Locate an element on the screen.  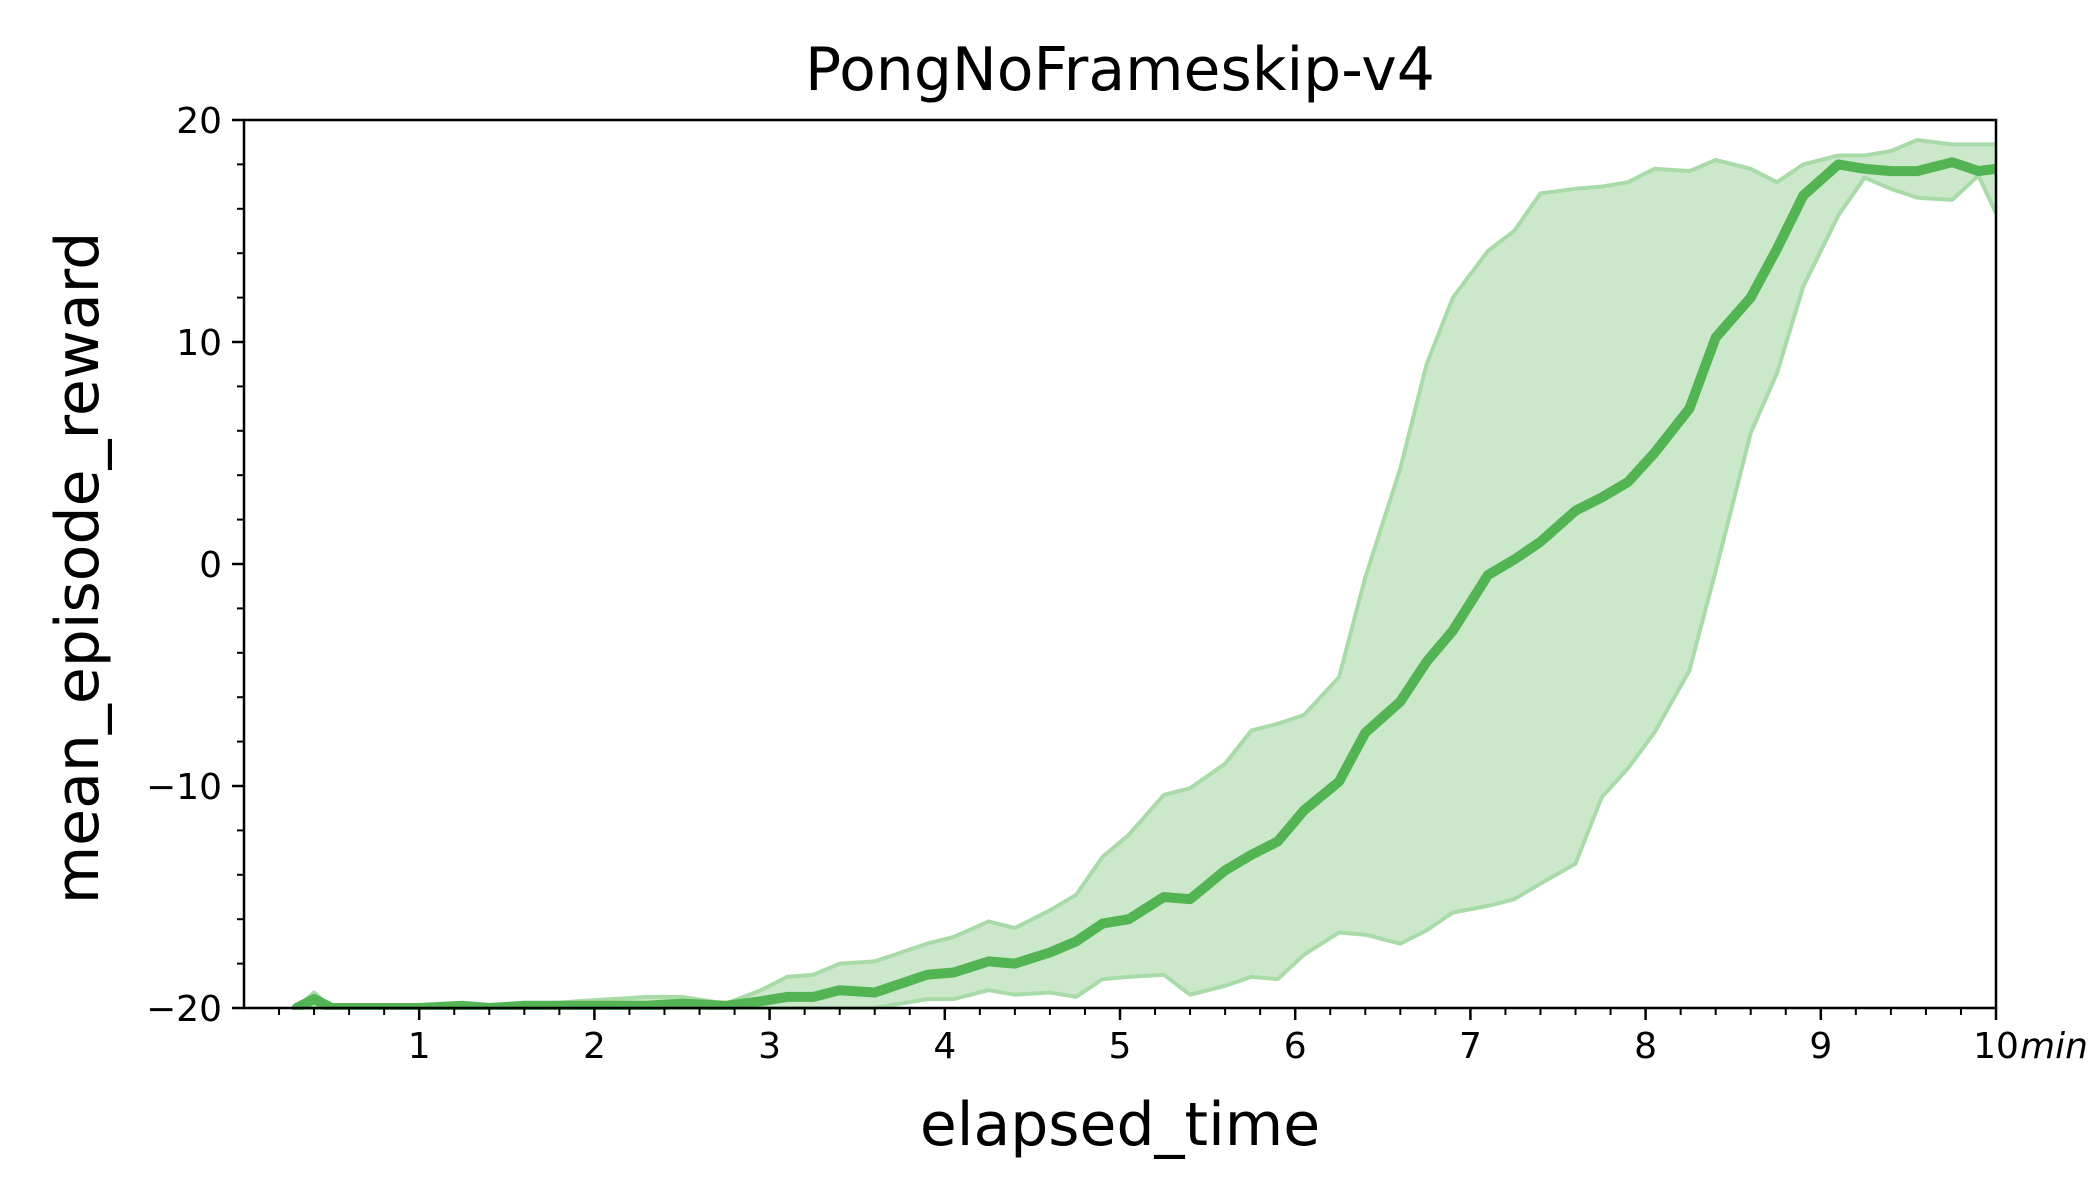
x-tick-label: 4 is located at coordinates (944, 1046).